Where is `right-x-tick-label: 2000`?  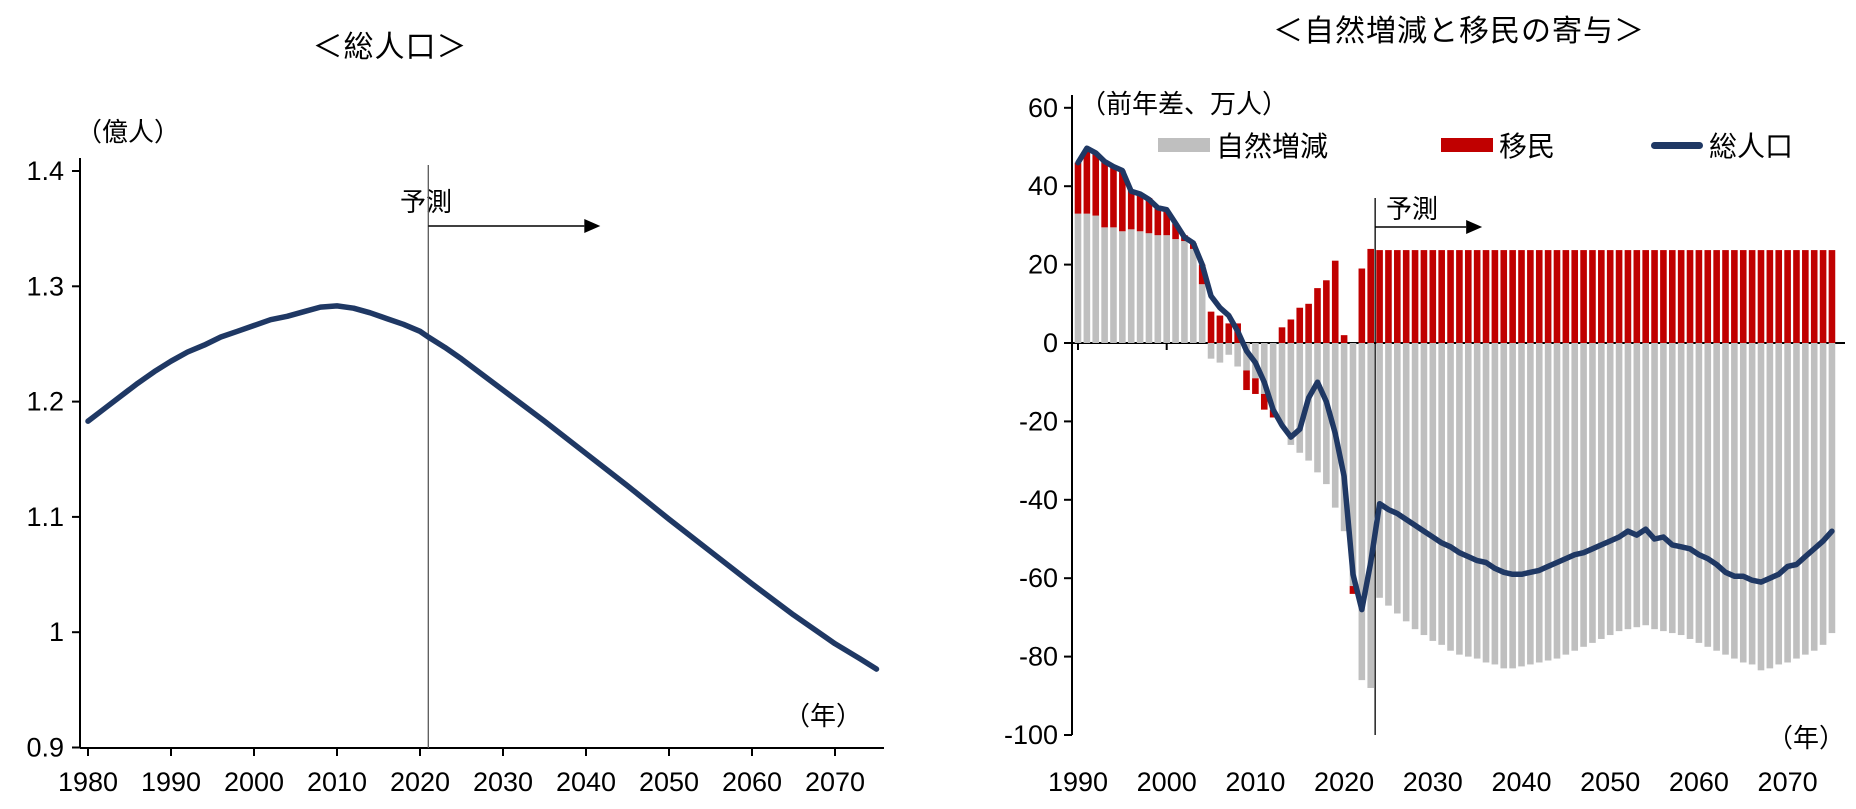 right-x-tick-label: 2000 is located at coordinates (1167, 782).